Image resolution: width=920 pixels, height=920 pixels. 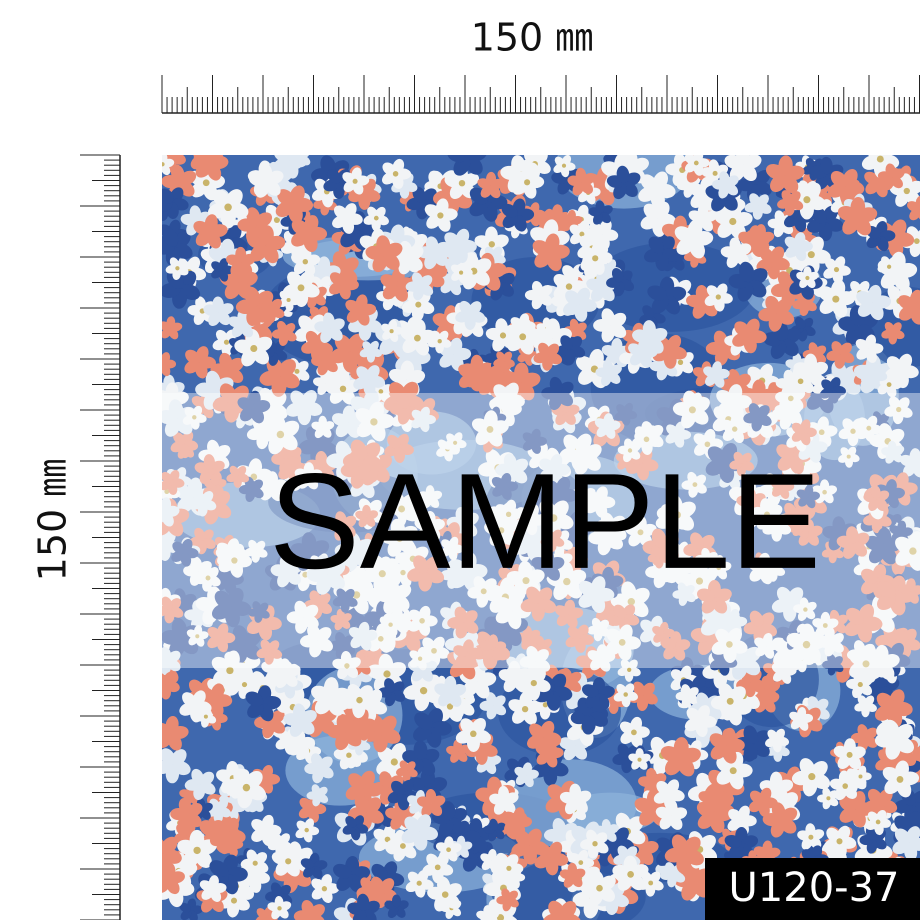 I want to click on top-ruler-label: 150 ㎜, so click(x=532, y=38).